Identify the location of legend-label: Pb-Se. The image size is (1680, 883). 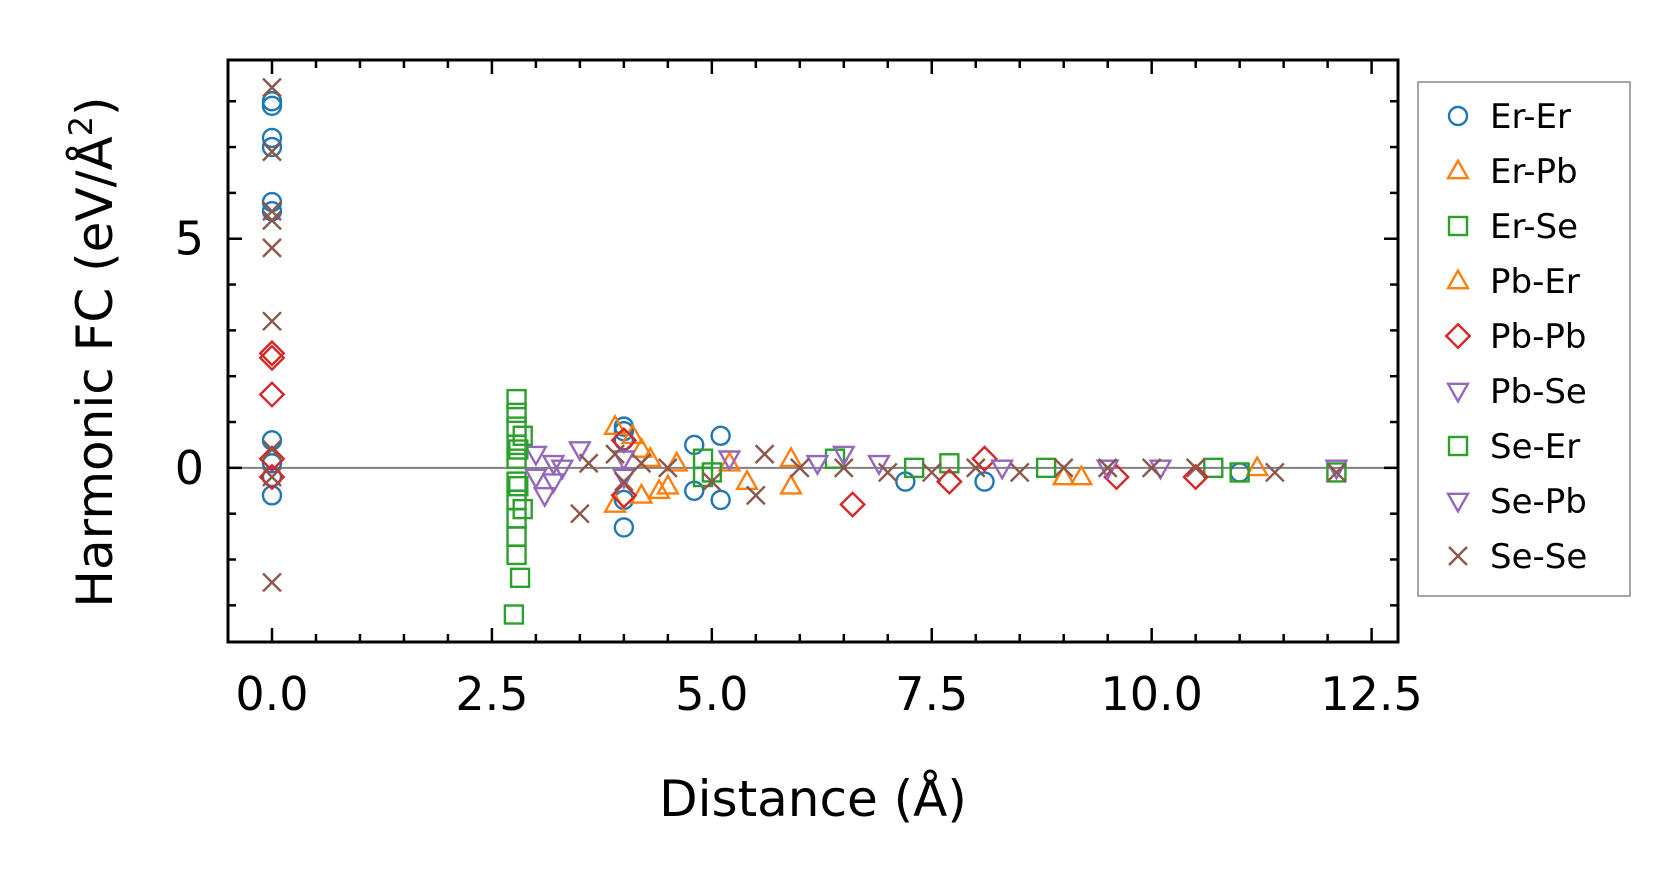
(1538, 392).